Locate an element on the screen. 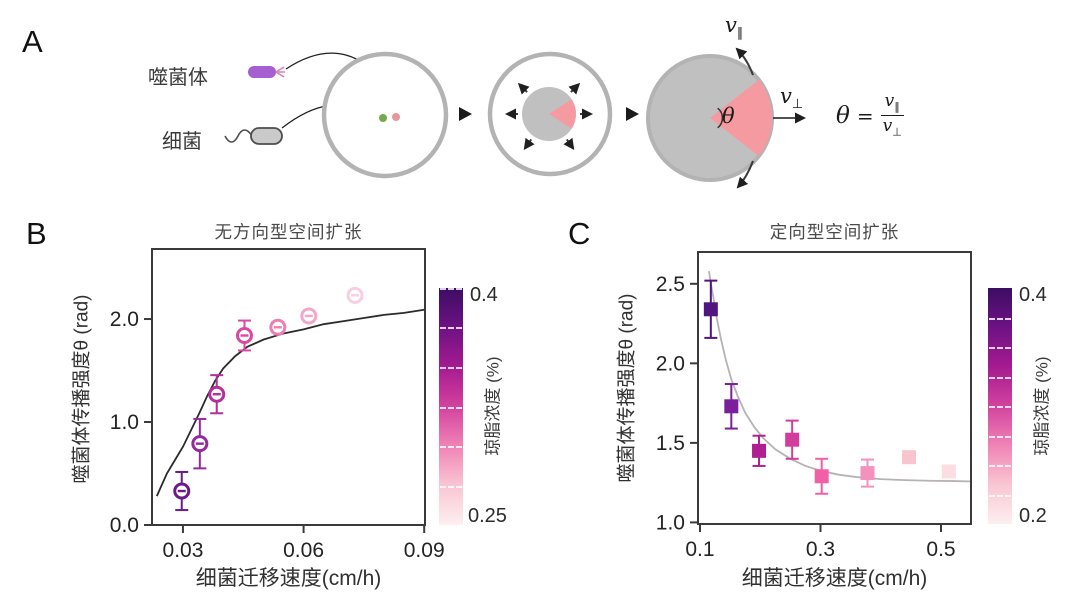  panel-a-diagram is located at coordinates (515, 118).